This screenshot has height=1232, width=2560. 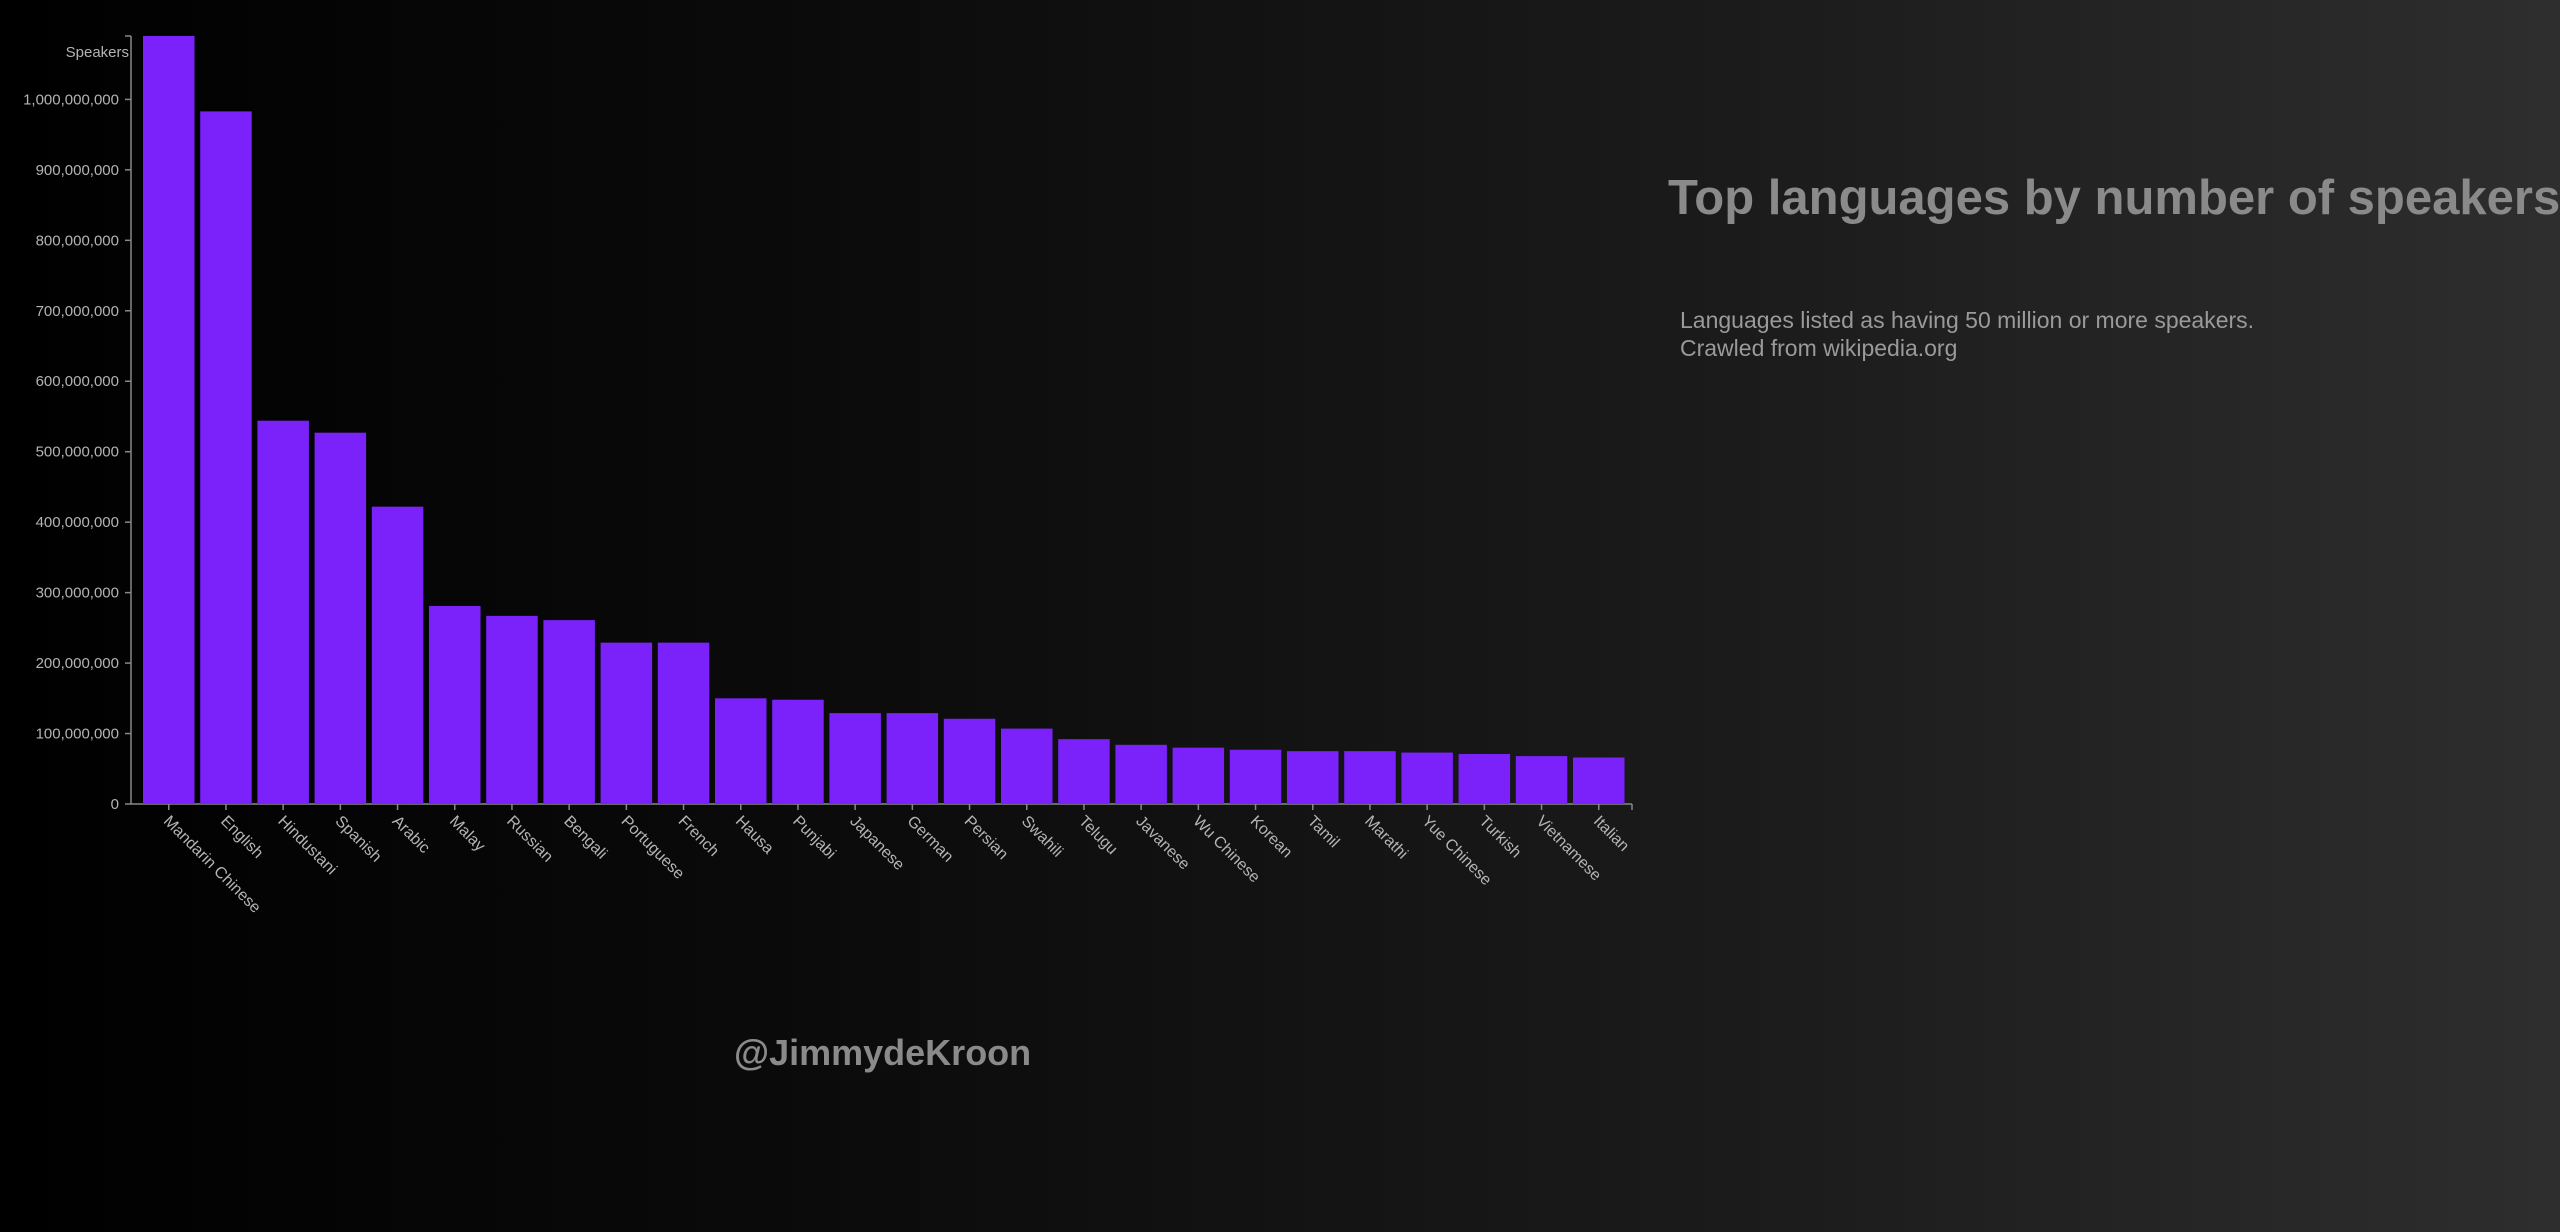 I want to click on y-tick-label: 300,000,000, so click(x=77, y=593).